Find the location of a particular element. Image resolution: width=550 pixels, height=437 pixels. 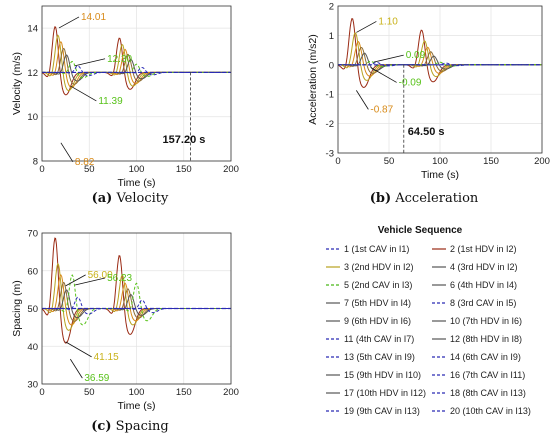

series-line is located at coordinates (136, 300).